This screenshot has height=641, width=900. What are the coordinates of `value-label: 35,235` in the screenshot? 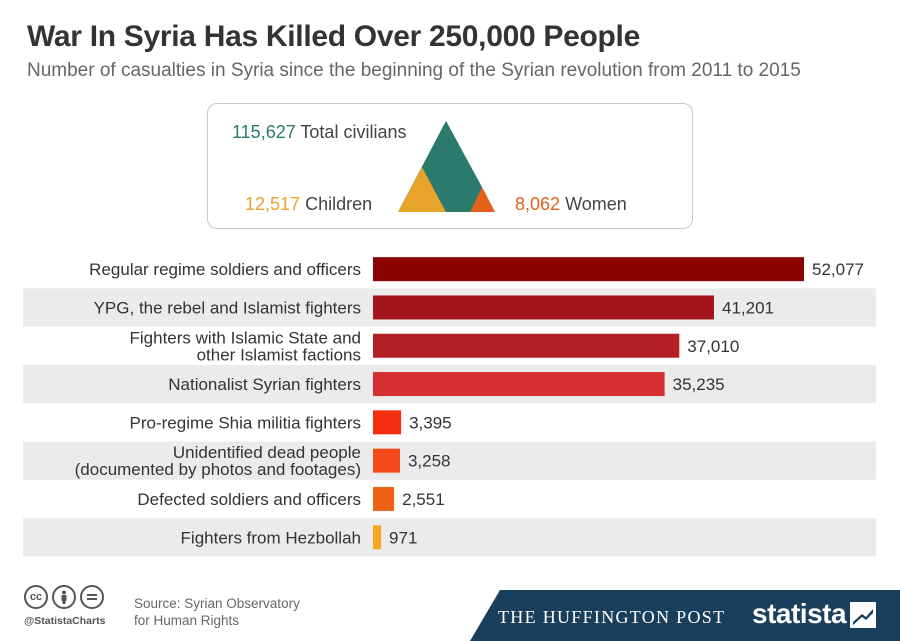 It's located at (699, 384).